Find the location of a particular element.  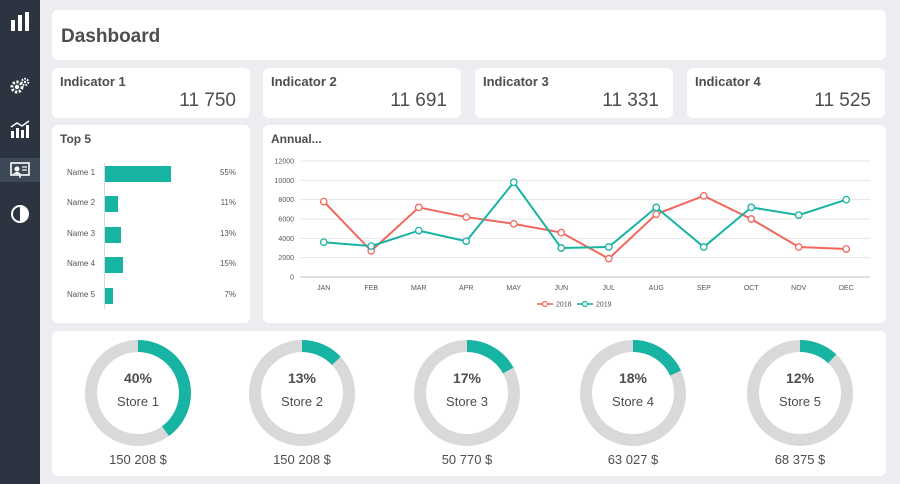

store-tile: 17% Store 3 50 770 $ is located at coordinates (467, 403).